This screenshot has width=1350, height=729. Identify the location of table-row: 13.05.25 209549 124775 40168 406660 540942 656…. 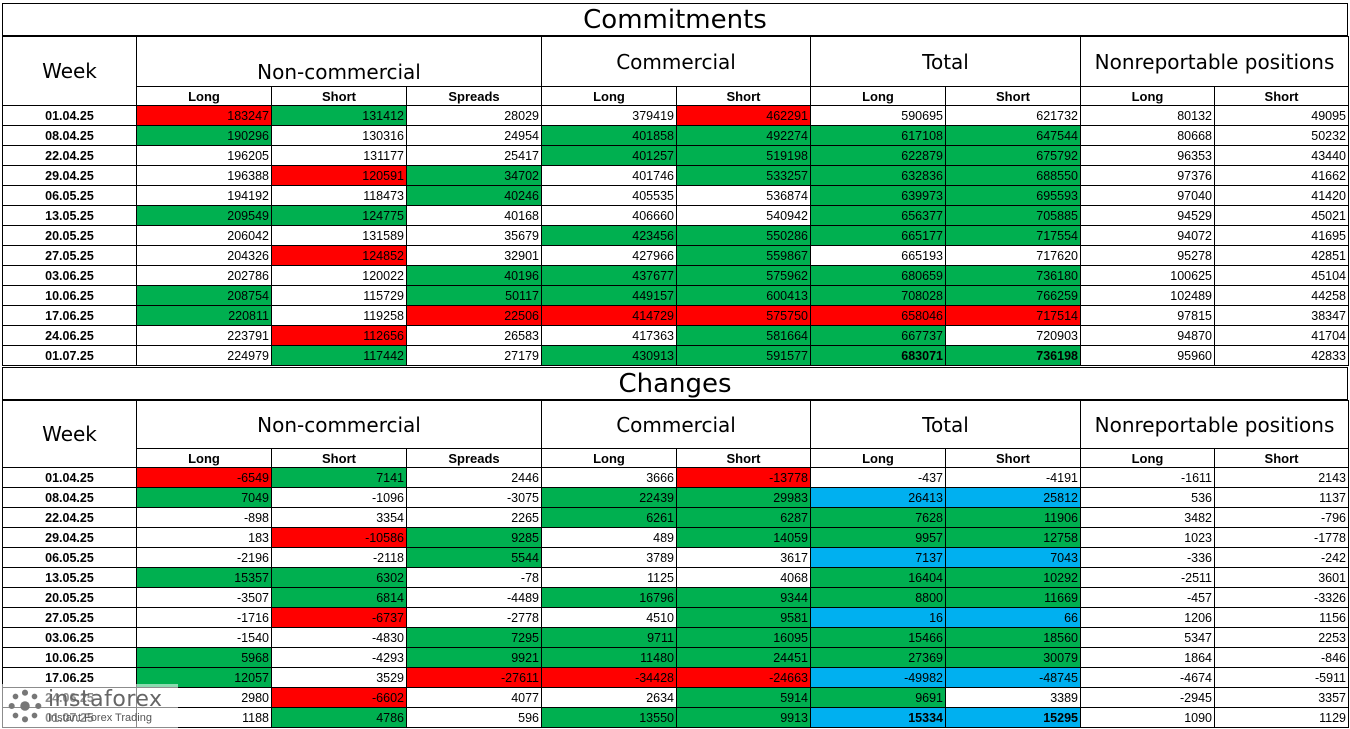
(676, 215).